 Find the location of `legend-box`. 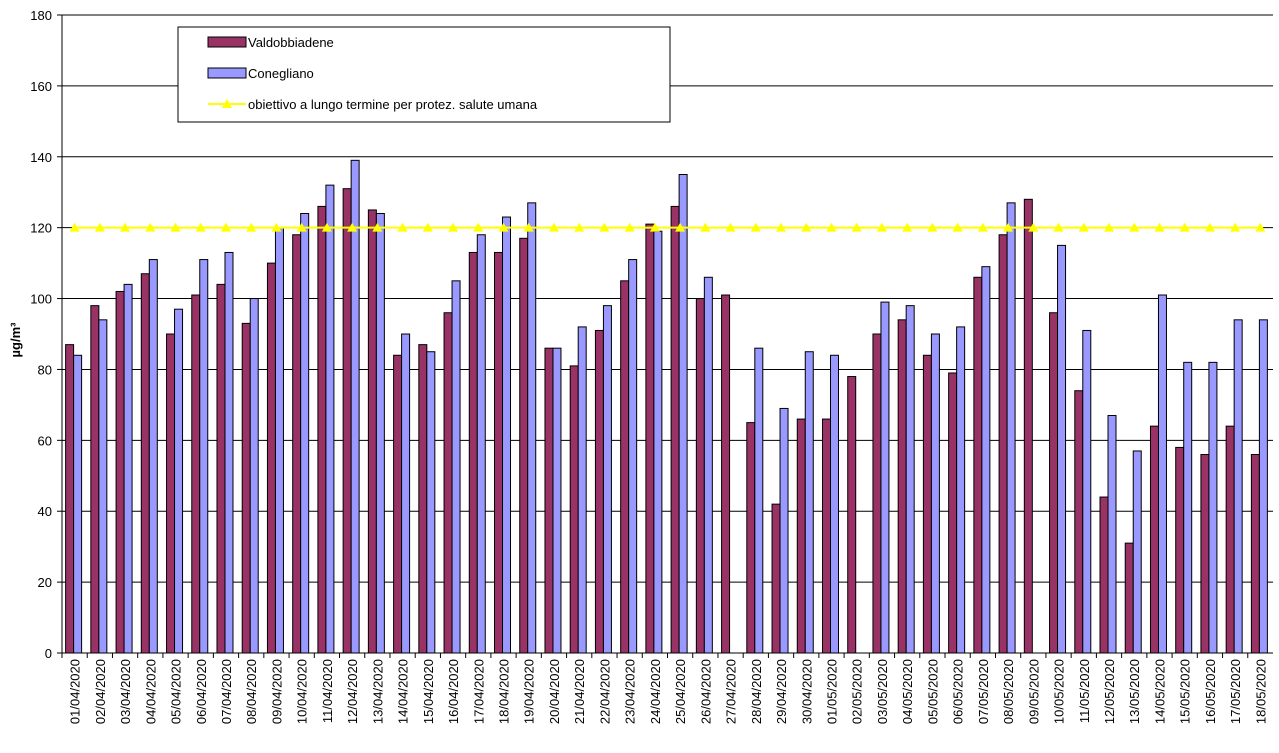

legend-box is located at coordinates (424, 74).